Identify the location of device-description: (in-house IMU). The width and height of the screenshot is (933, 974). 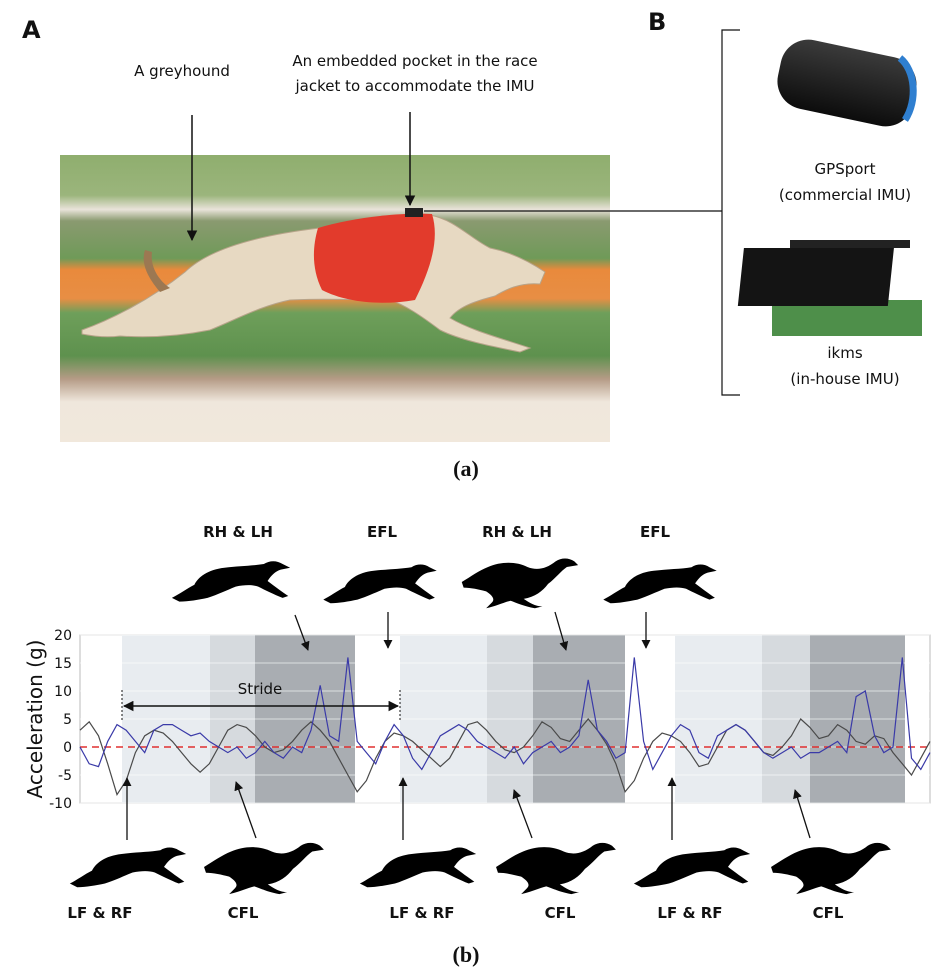
(844, 379).